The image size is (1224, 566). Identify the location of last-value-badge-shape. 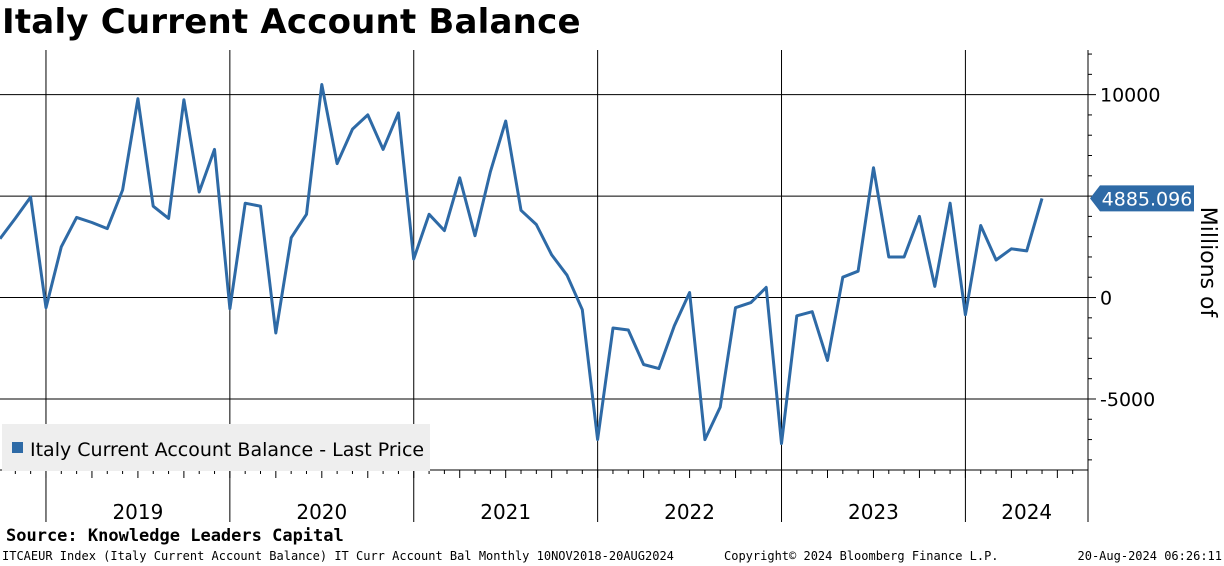
(1142, 198).